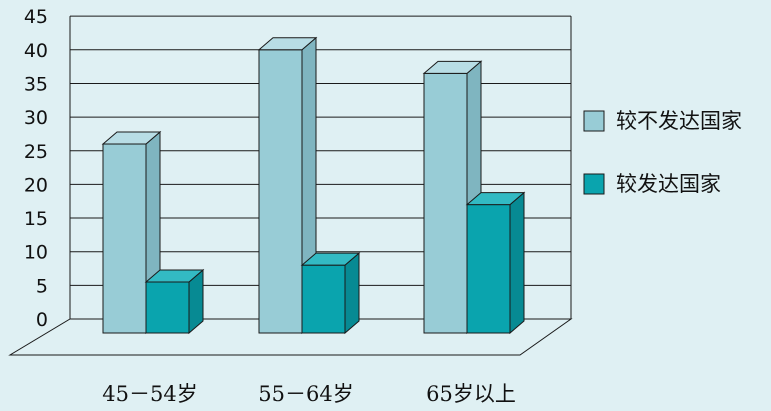 This screenshot has height=411, width=771. Describe the element at coordinates (36, 185) in the screenshot. I see `y-tick-label: 20` at that location.